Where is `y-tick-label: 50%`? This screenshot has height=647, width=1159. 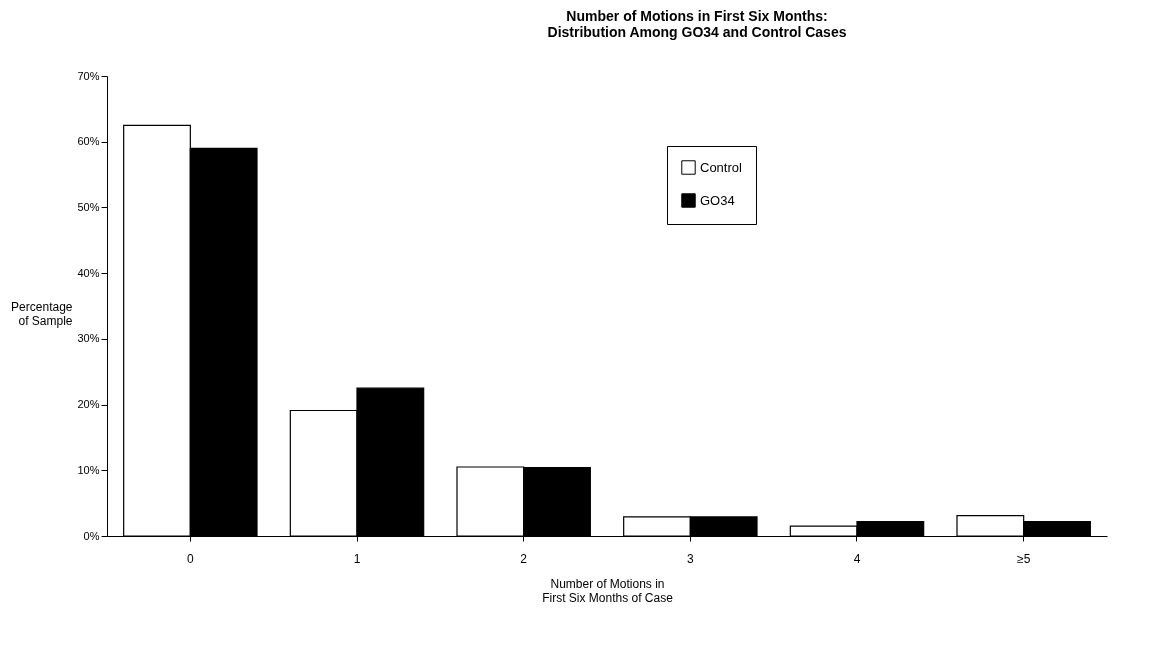
y-tick-label: 50% is located at coordinates (88, 206).